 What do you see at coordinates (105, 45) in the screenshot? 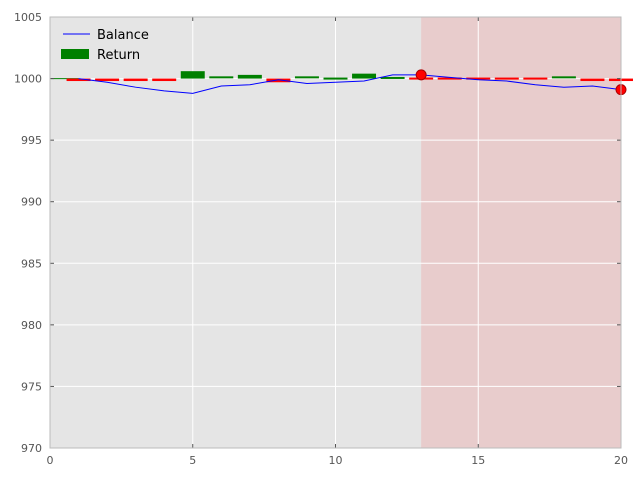
I see `legend: Balance Return` at bounding box center [105, 45].